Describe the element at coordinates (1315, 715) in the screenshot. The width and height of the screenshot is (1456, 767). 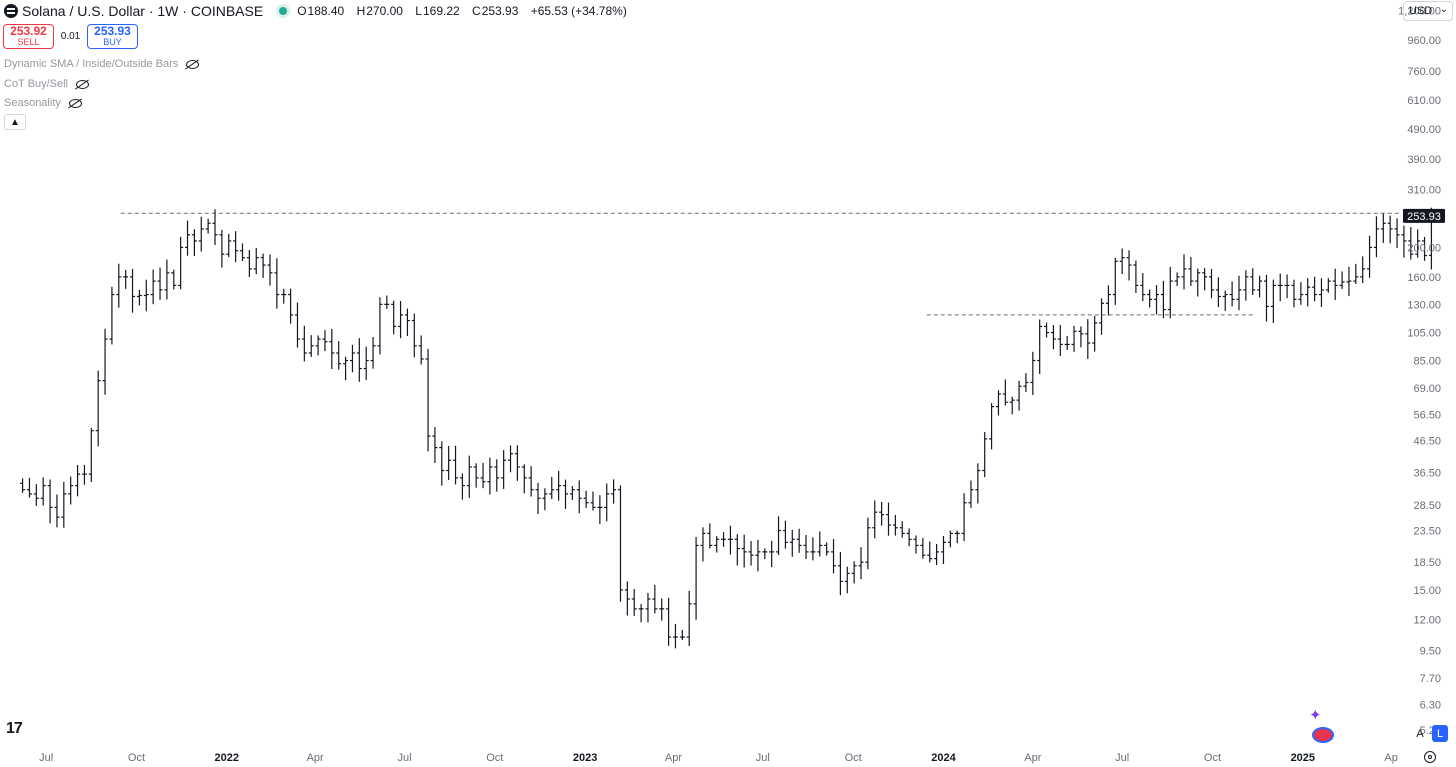
I see `rocket-badge-icon: ✦` at that location.